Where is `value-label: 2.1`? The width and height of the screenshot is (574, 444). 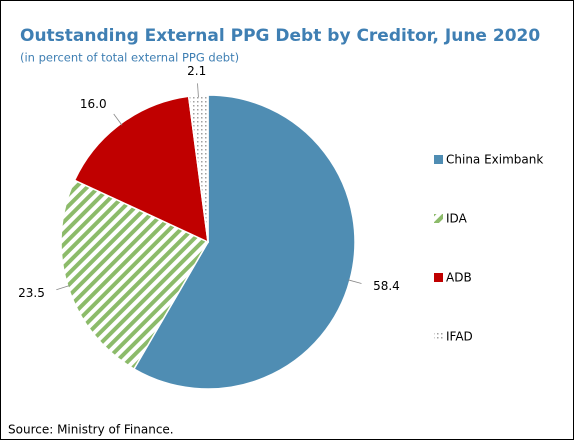
value-label: 2.1 is located at coordinates (196, 71).